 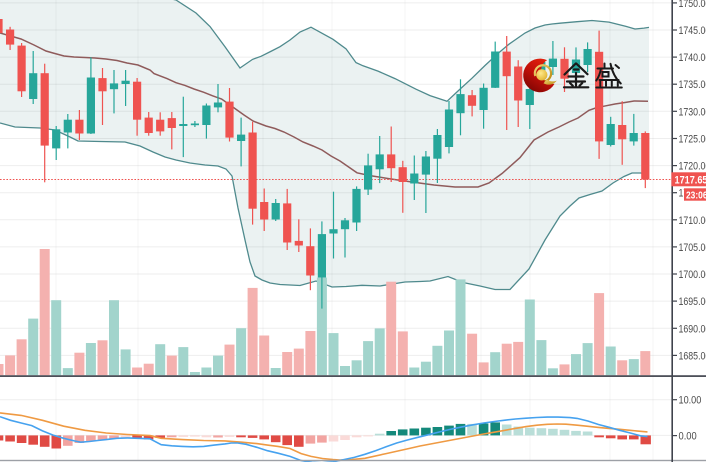 I want to click on svg-text: 1725.00, so click(x=692, y=140).